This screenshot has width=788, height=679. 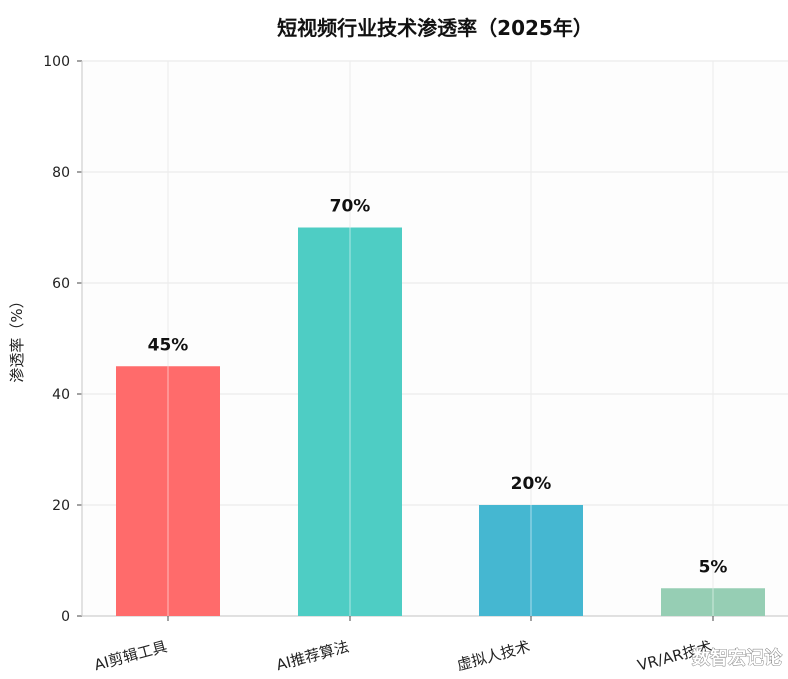 I want to click on y-tick-label: 20, so click(x=61, y=506).